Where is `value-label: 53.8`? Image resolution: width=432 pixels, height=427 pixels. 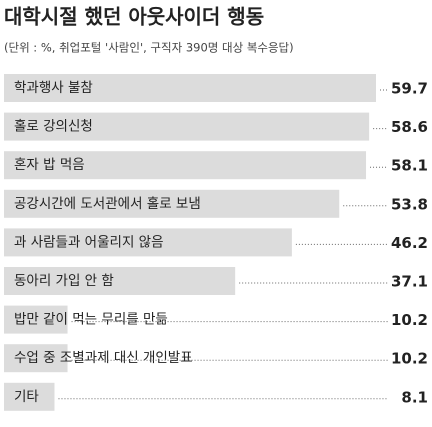 value-label: 53.8 is located at coordinates (409, 204).